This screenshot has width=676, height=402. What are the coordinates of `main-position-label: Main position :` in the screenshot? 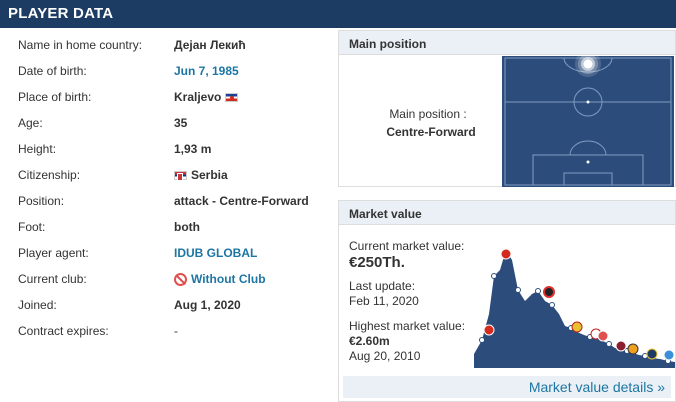 It's located at (428, 114).